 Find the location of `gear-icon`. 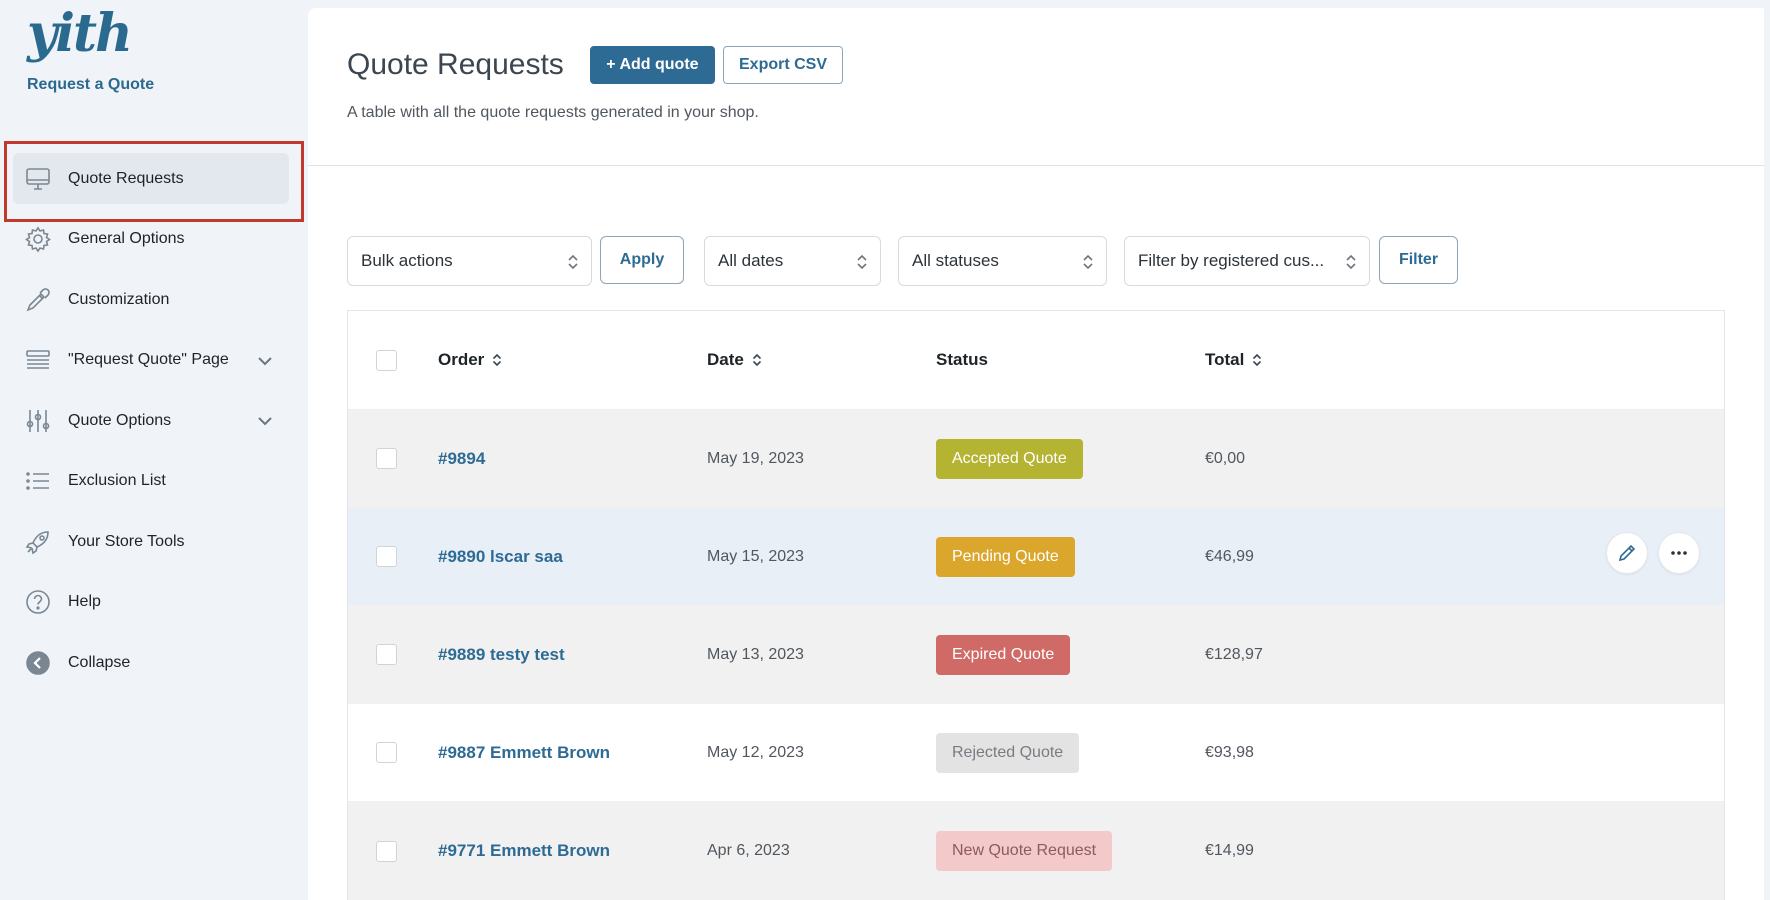

gear-icon is located at coordinates (38, 239).